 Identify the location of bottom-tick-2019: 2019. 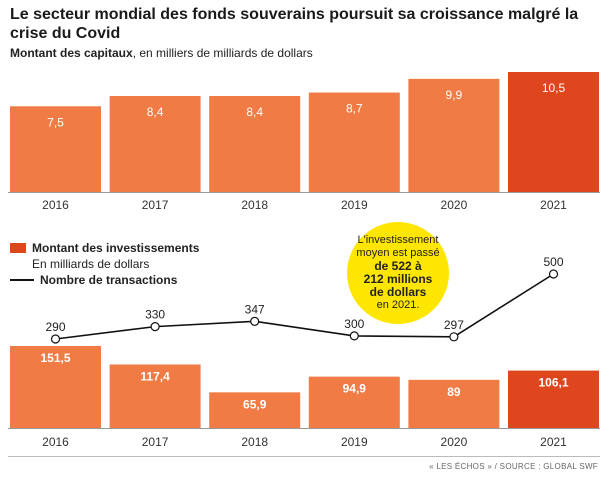
(354, 442).